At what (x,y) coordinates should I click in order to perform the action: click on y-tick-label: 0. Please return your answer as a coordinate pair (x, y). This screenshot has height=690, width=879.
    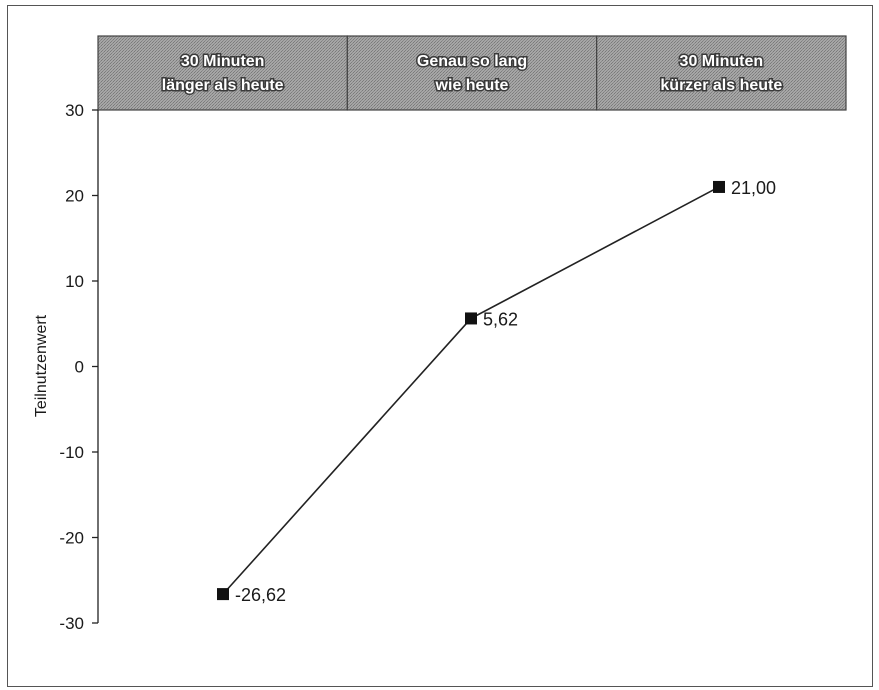
    Looking at the image, I should click on (79, 367).